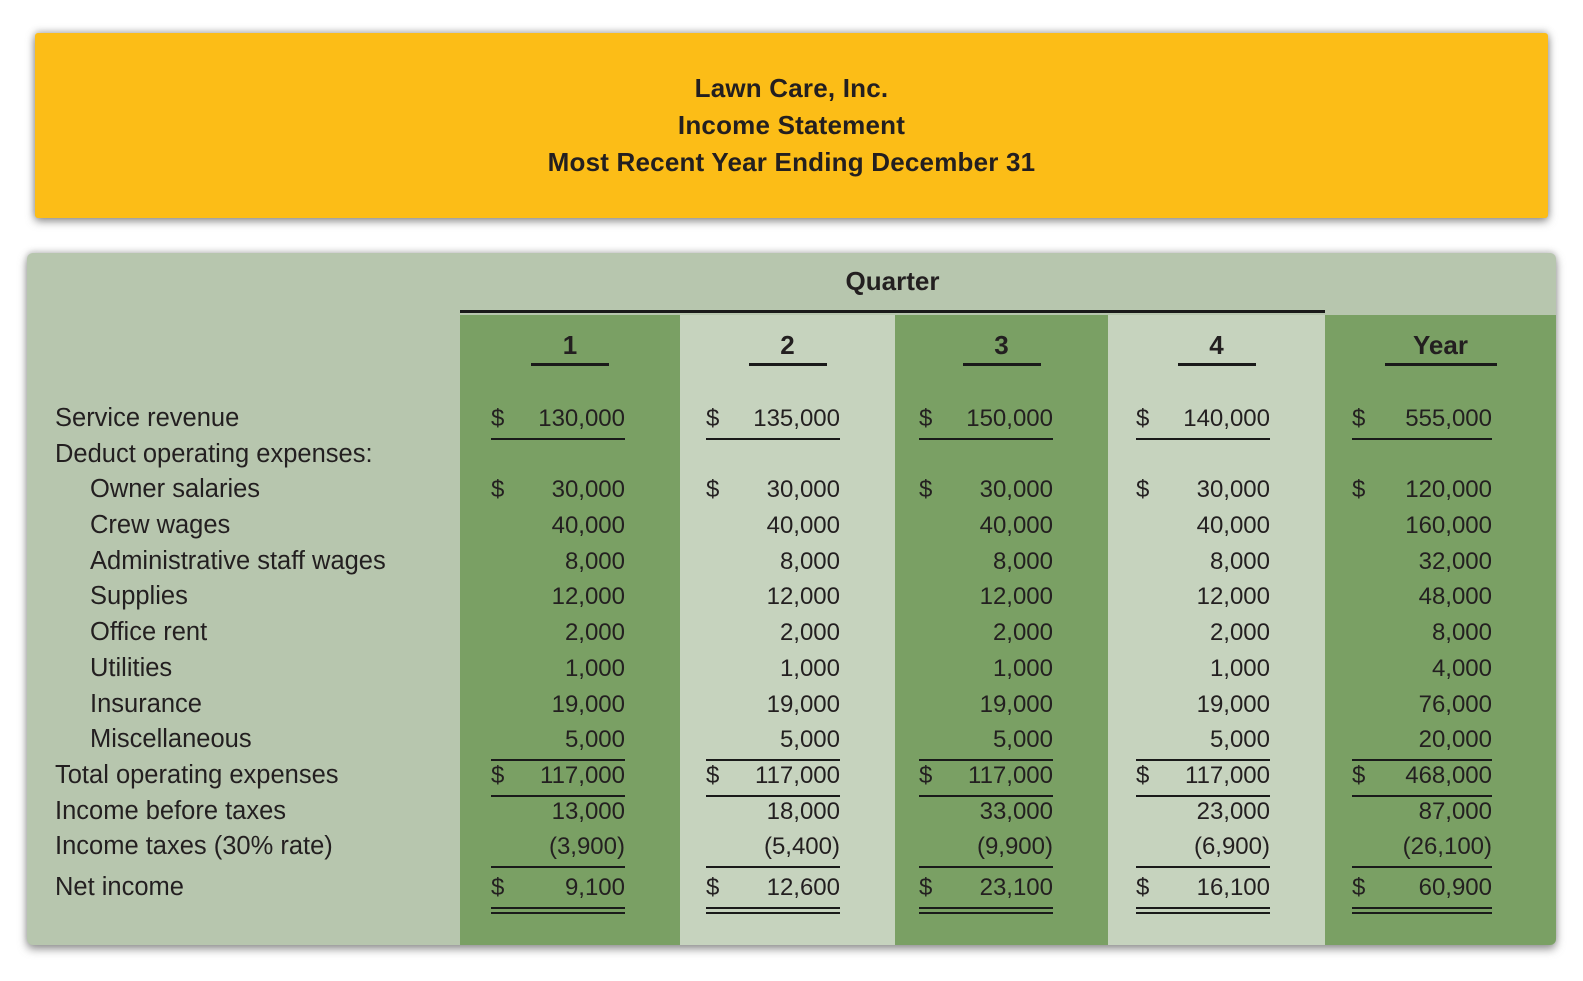 The width and height of the screenshot is (1583, 981). I want to click on cell-year: $60,900, so click(1440, 892).